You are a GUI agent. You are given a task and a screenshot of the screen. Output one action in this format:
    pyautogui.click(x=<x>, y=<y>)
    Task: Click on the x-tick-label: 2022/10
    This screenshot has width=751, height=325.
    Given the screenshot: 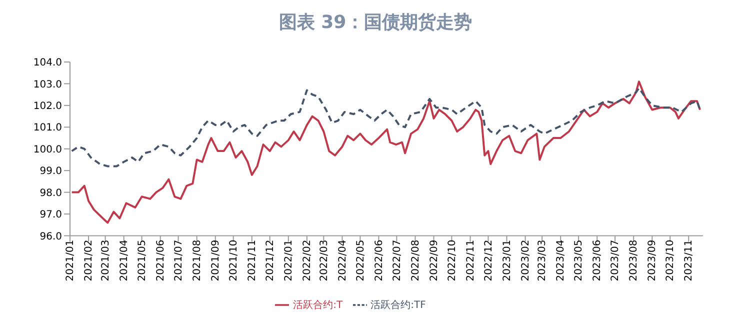 What is the action you would take?
    pyautogui.click(x=452, y=261)
    